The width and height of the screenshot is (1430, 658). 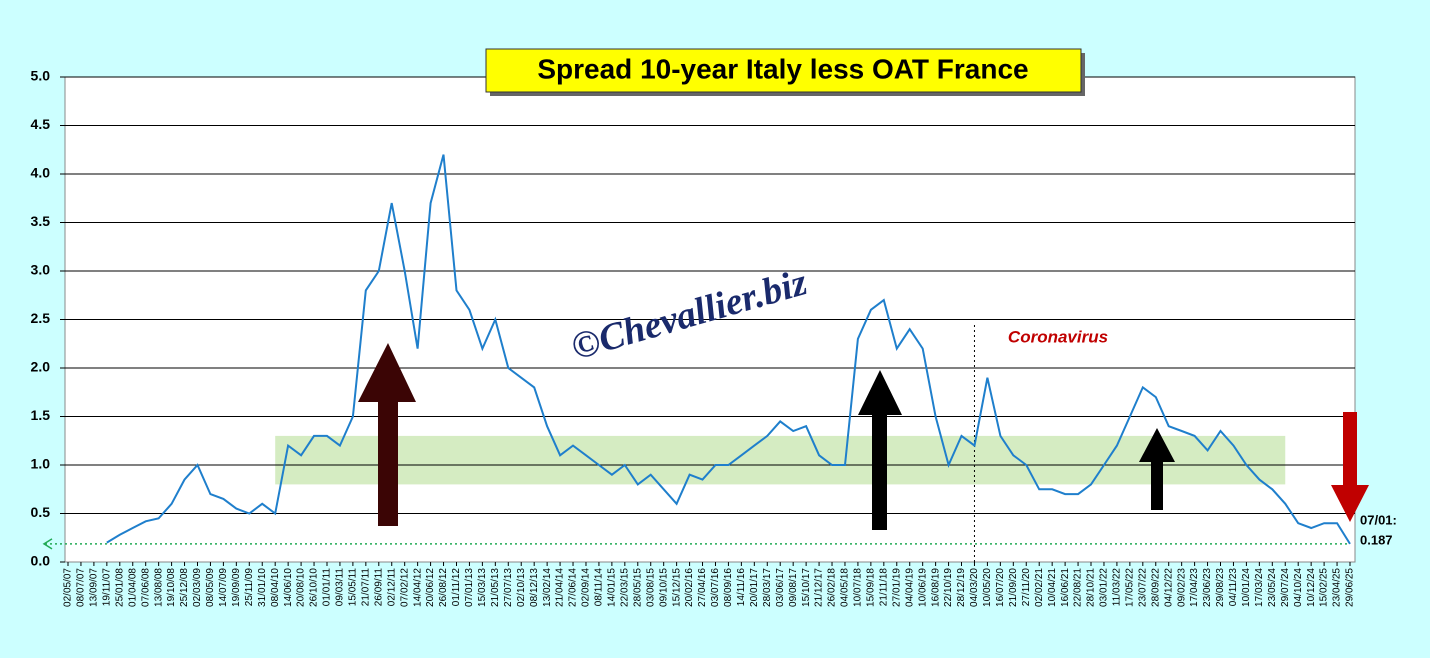 I want to click on x-tick-label: 08/11/14, so click(x=599, y=587).